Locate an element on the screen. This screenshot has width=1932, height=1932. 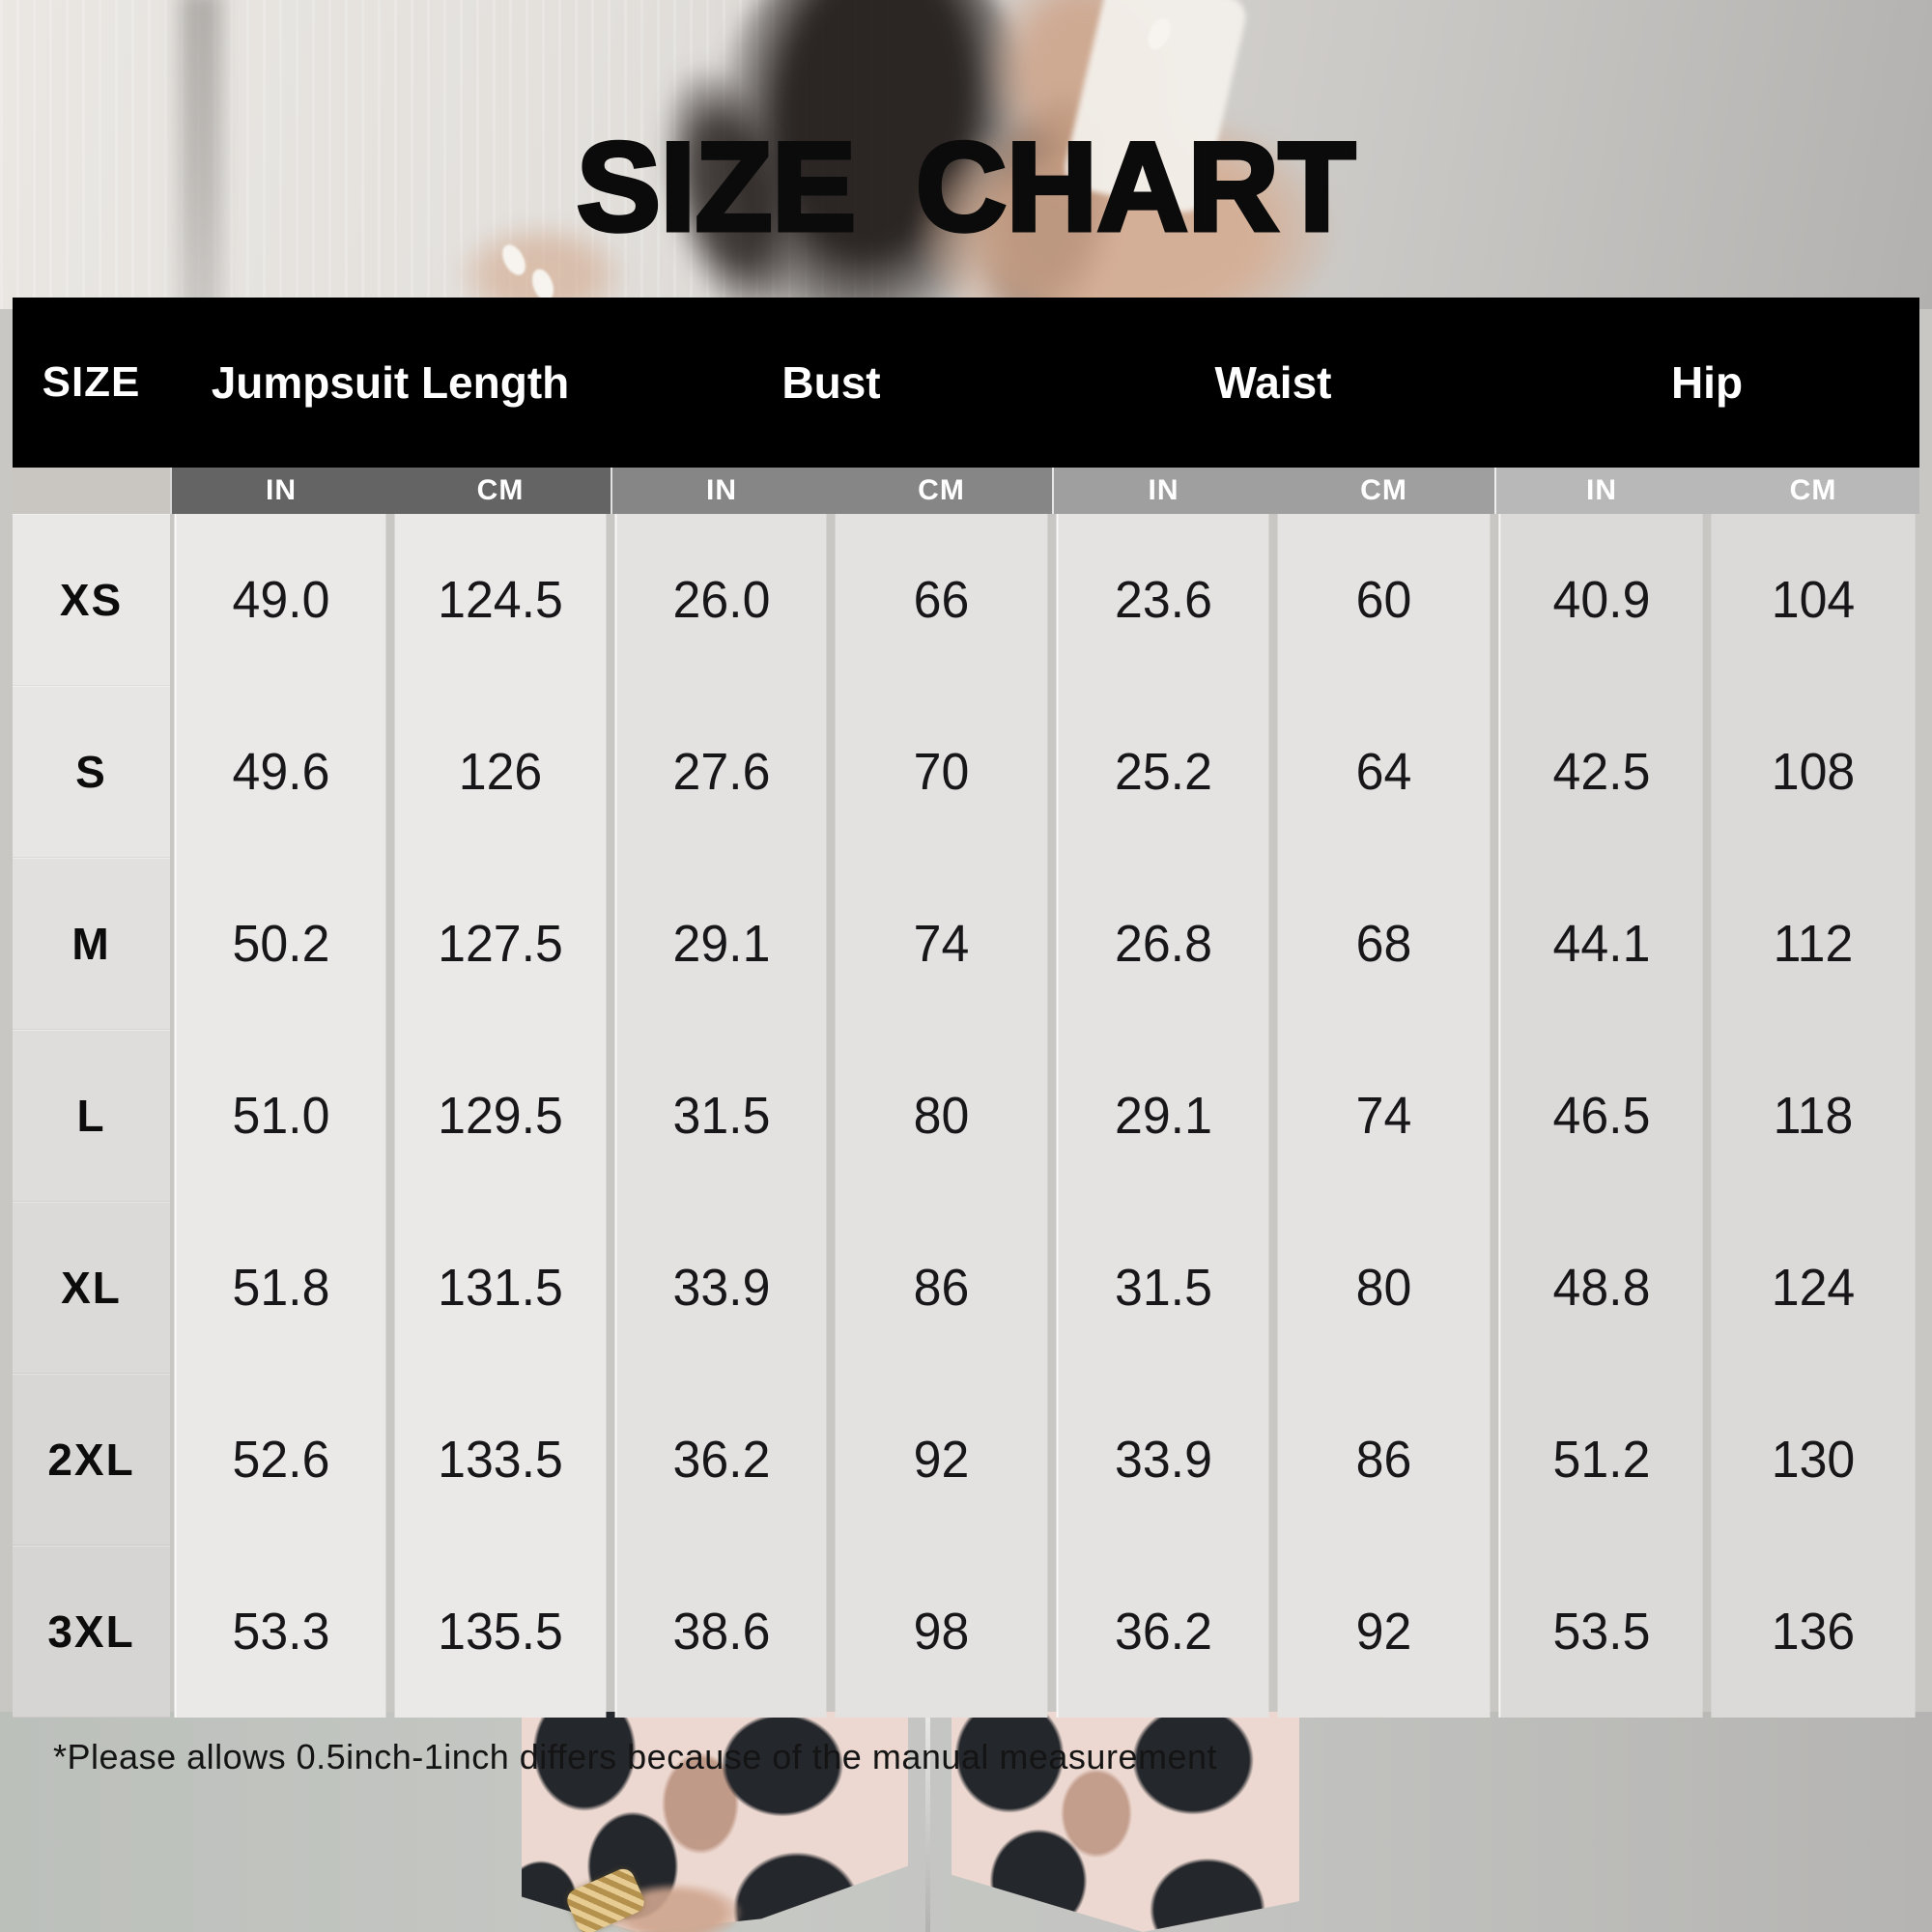
unit-cm-waist: CM is located at coordinates (1383, 491).